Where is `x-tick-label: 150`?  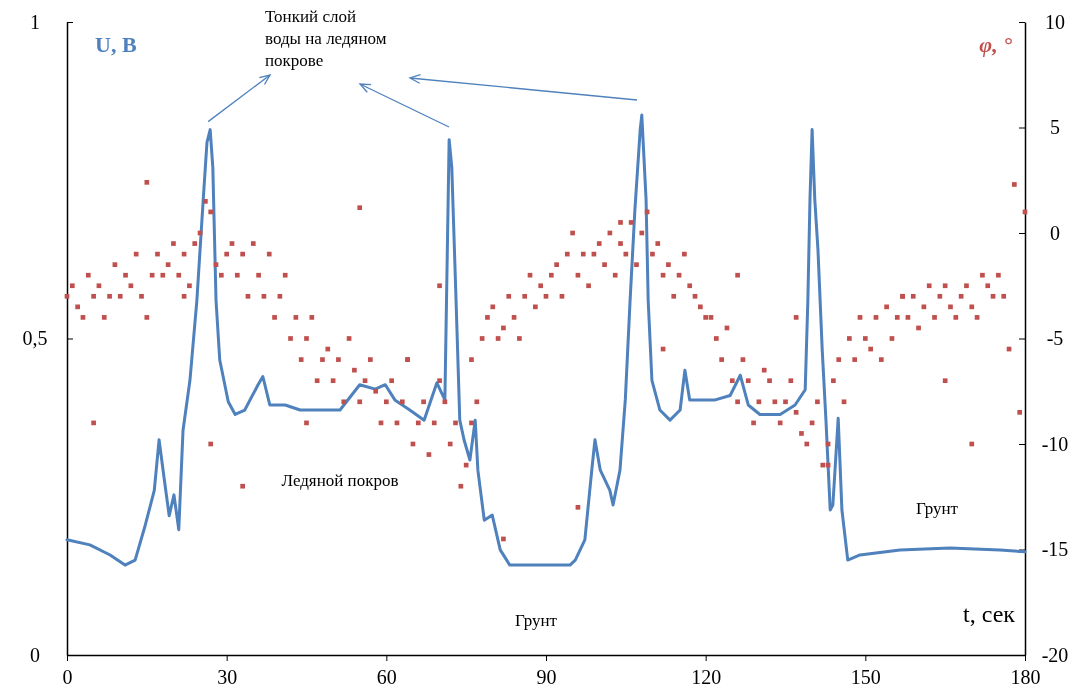
x-tick-label: 150 is located at coordinates (865, 677).